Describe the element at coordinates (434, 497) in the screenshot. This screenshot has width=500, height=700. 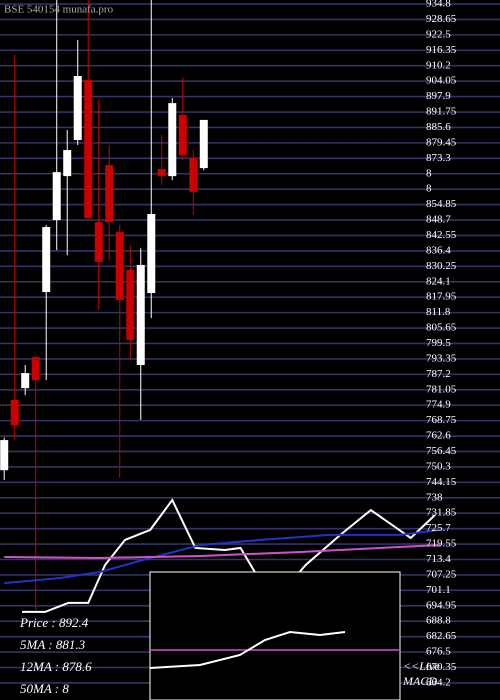
I see `y-tick-label: 738` at that location.